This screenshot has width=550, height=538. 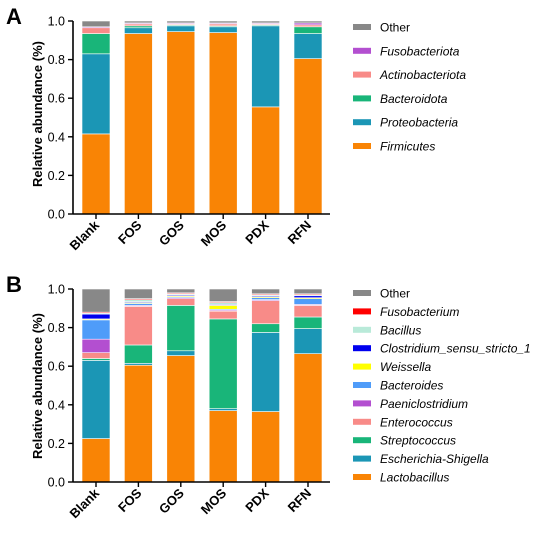 I want to click on panel-b-bar-mos-lactobacillus, so click(x=223, y=446).